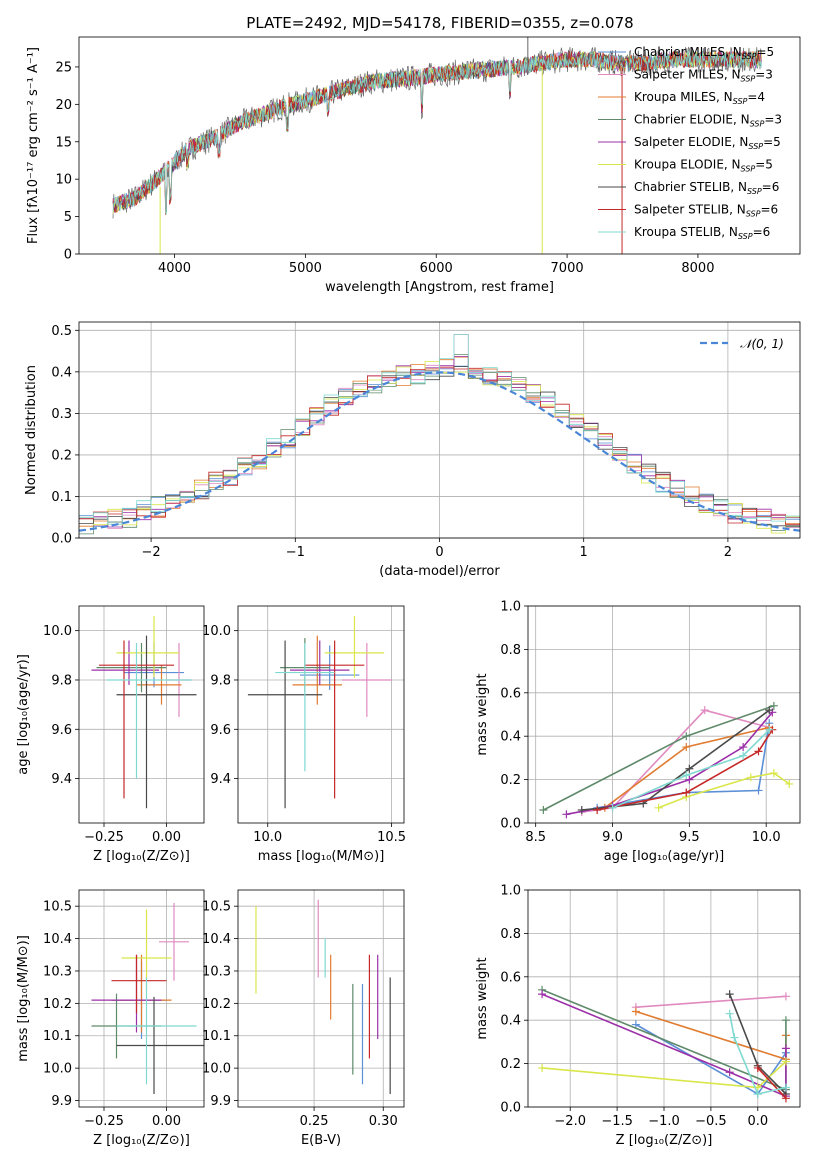  Describe the element at coordinates (570, 1121) in the screenshot. I see `x-tick-label: −2.0` at that location.